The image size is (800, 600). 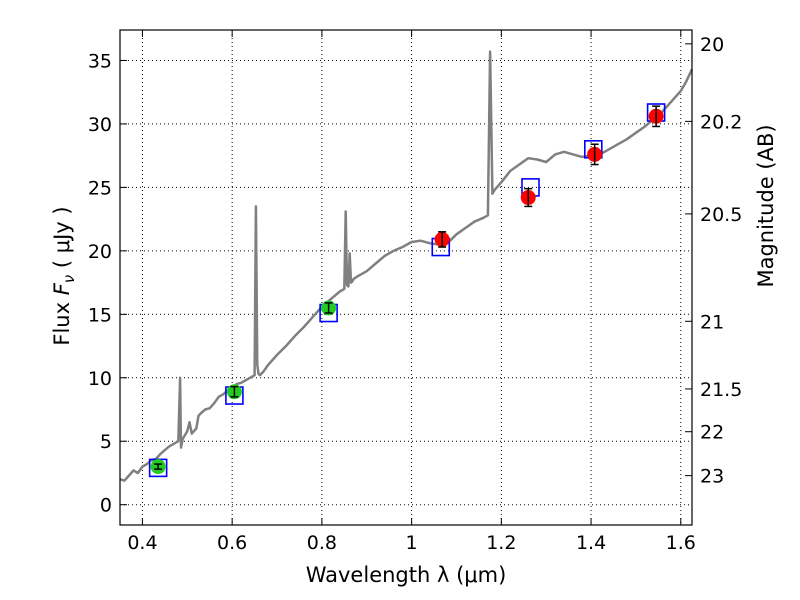 What do you see at coordinates (322, 543) in the screenshot?
I see `x-tick-label: 0.8` at bounding box center [322, 543].